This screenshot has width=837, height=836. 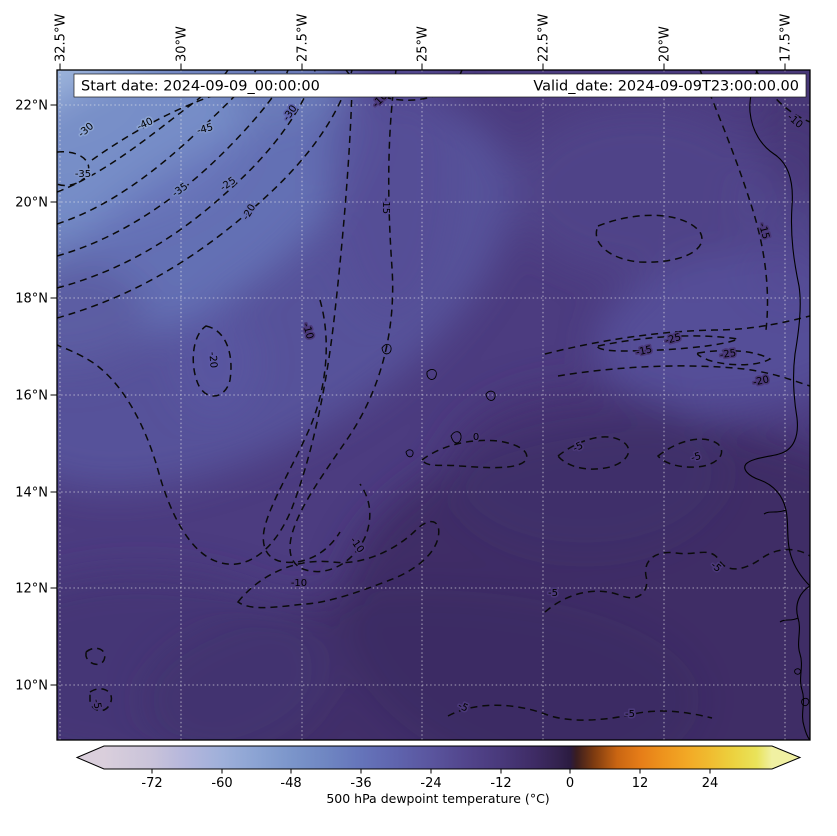 I want to click on colorbar-tick-label: -60, so click(x=221, y=783).